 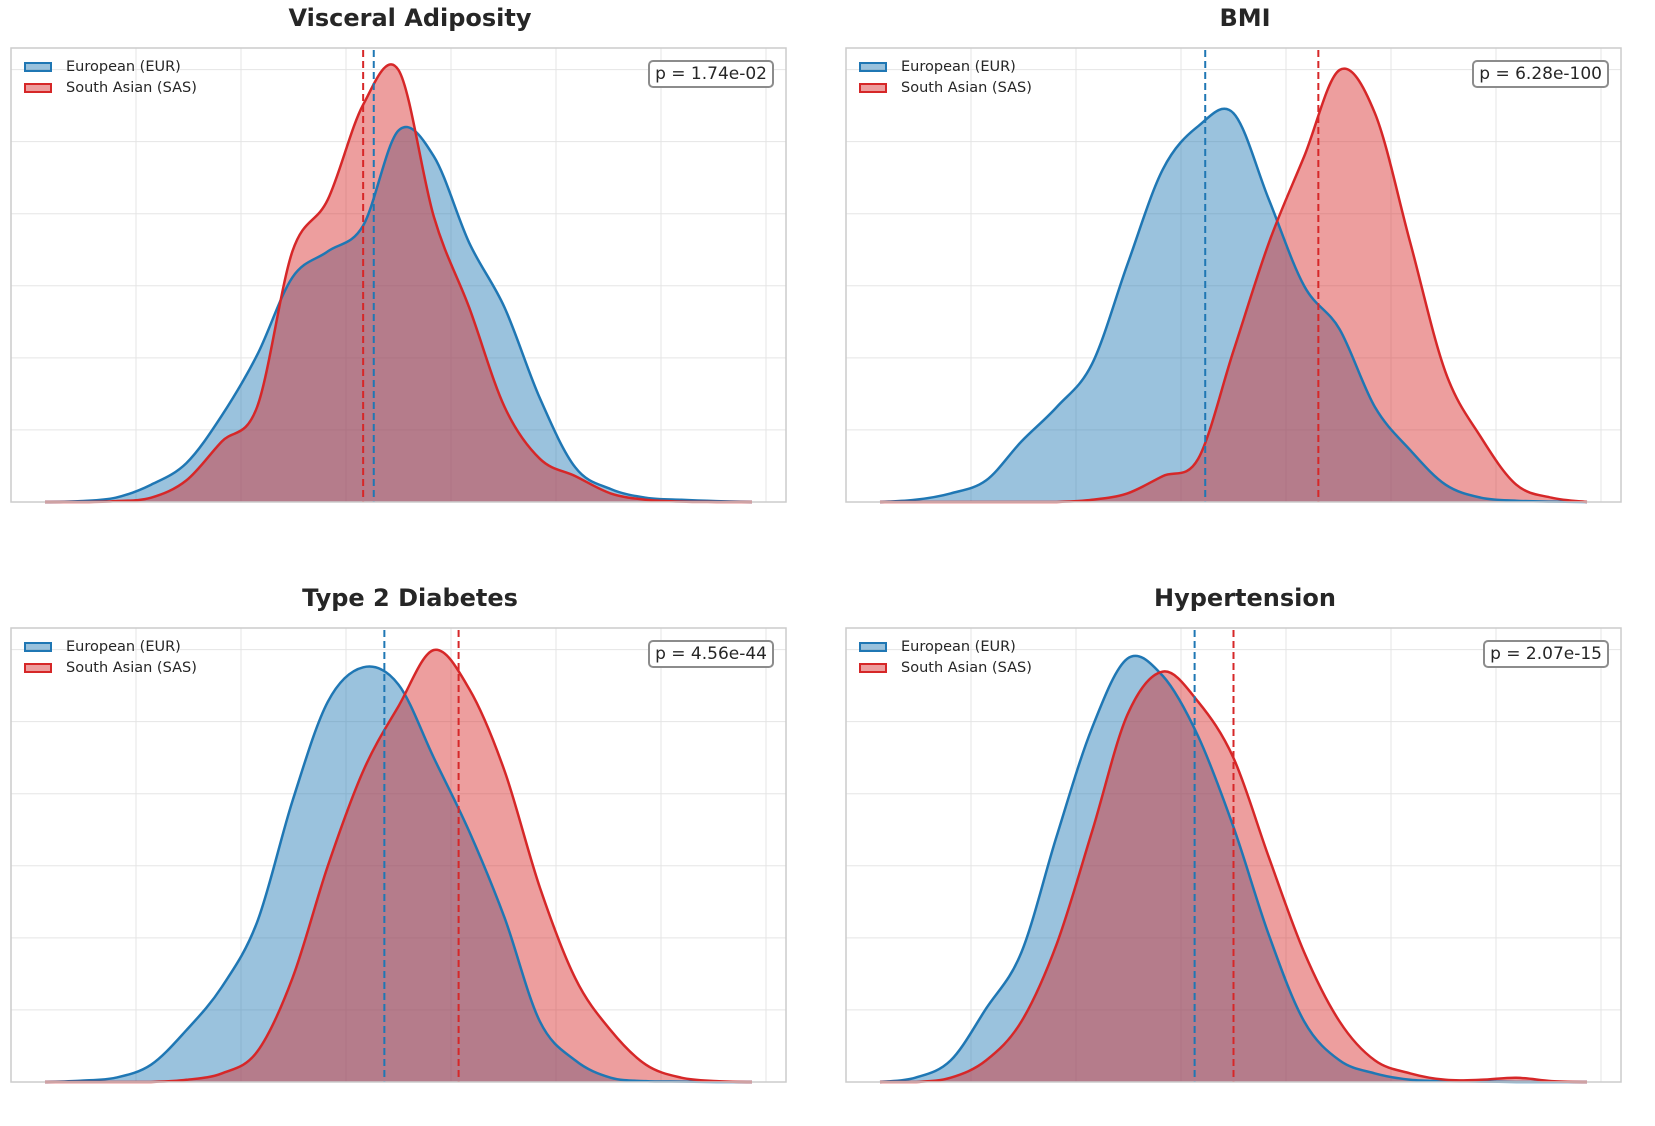 What do you see at coordinates (711, 654) in the screenshot?
I see `p-value-annotation: p = 4.56e-44` at bounding box center [711, 654].